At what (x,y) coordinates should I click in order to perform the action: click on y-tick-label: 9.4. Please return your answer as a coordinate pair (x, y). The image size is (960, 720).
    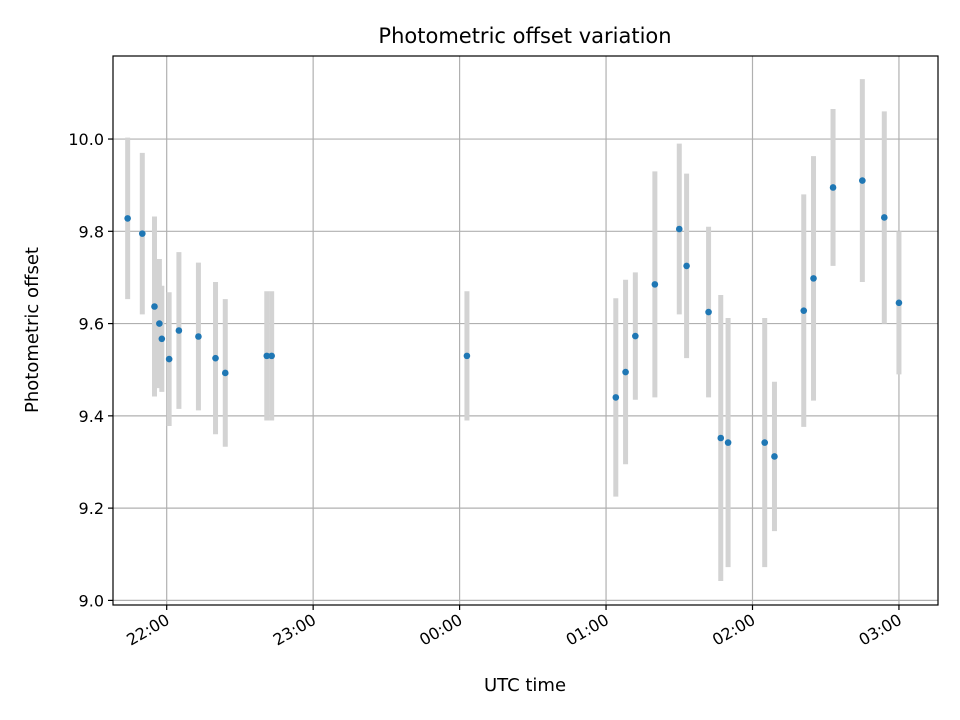
    Looking at the image, I should click on (91, 416).